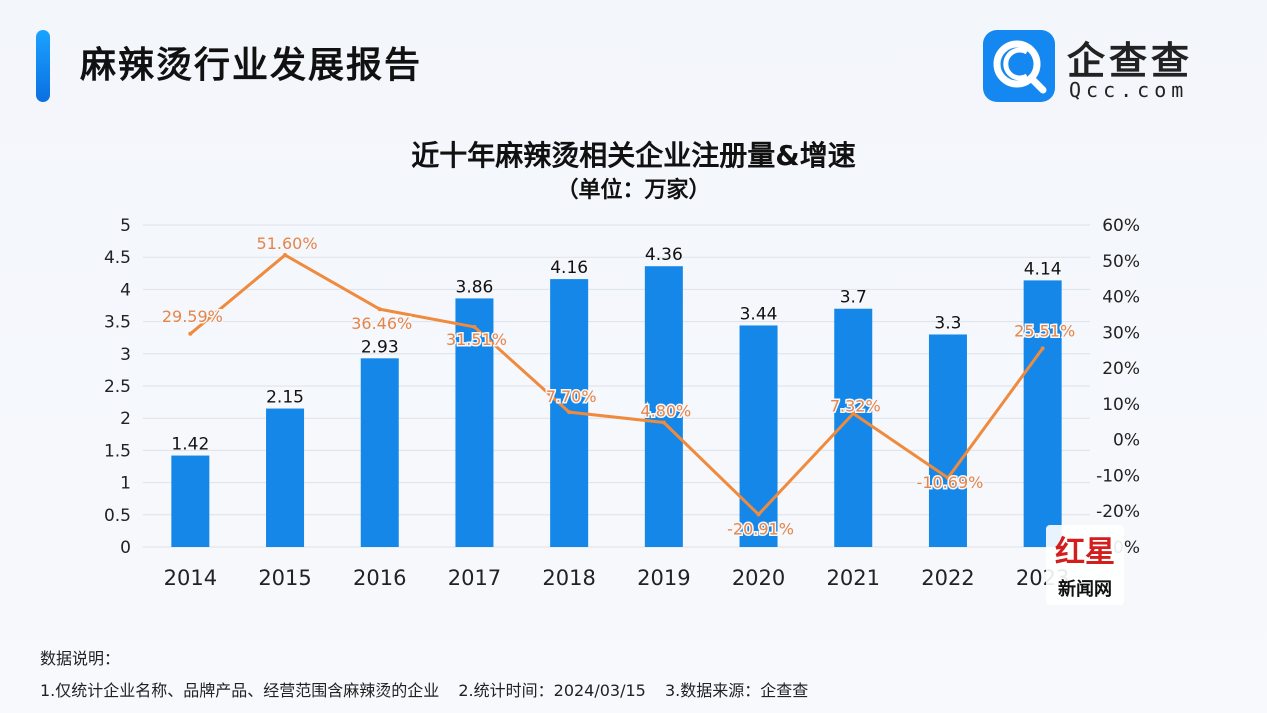  What do you see at coordinates (1121, 226) in the screenshot?
I see `y-right-tick-label: 60%` at bounding box center [1121, 226].